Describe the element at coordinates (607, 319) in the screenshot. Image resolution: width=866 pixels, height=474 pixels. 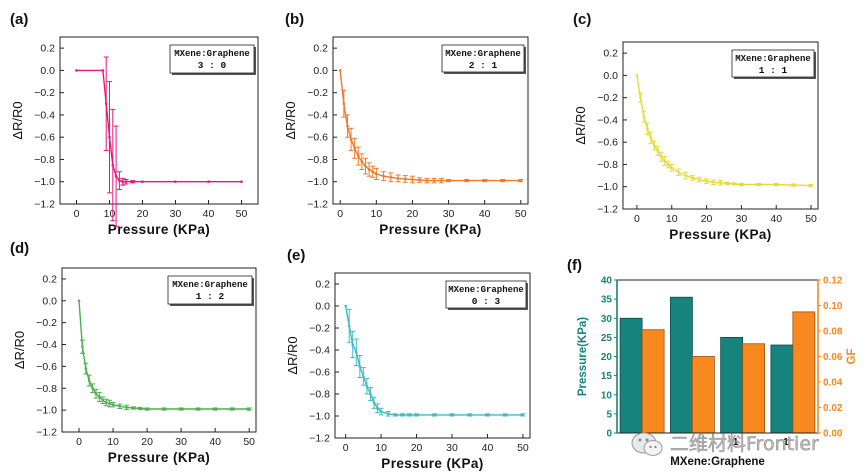
I see `y-tick-label-left: 30` at that location.